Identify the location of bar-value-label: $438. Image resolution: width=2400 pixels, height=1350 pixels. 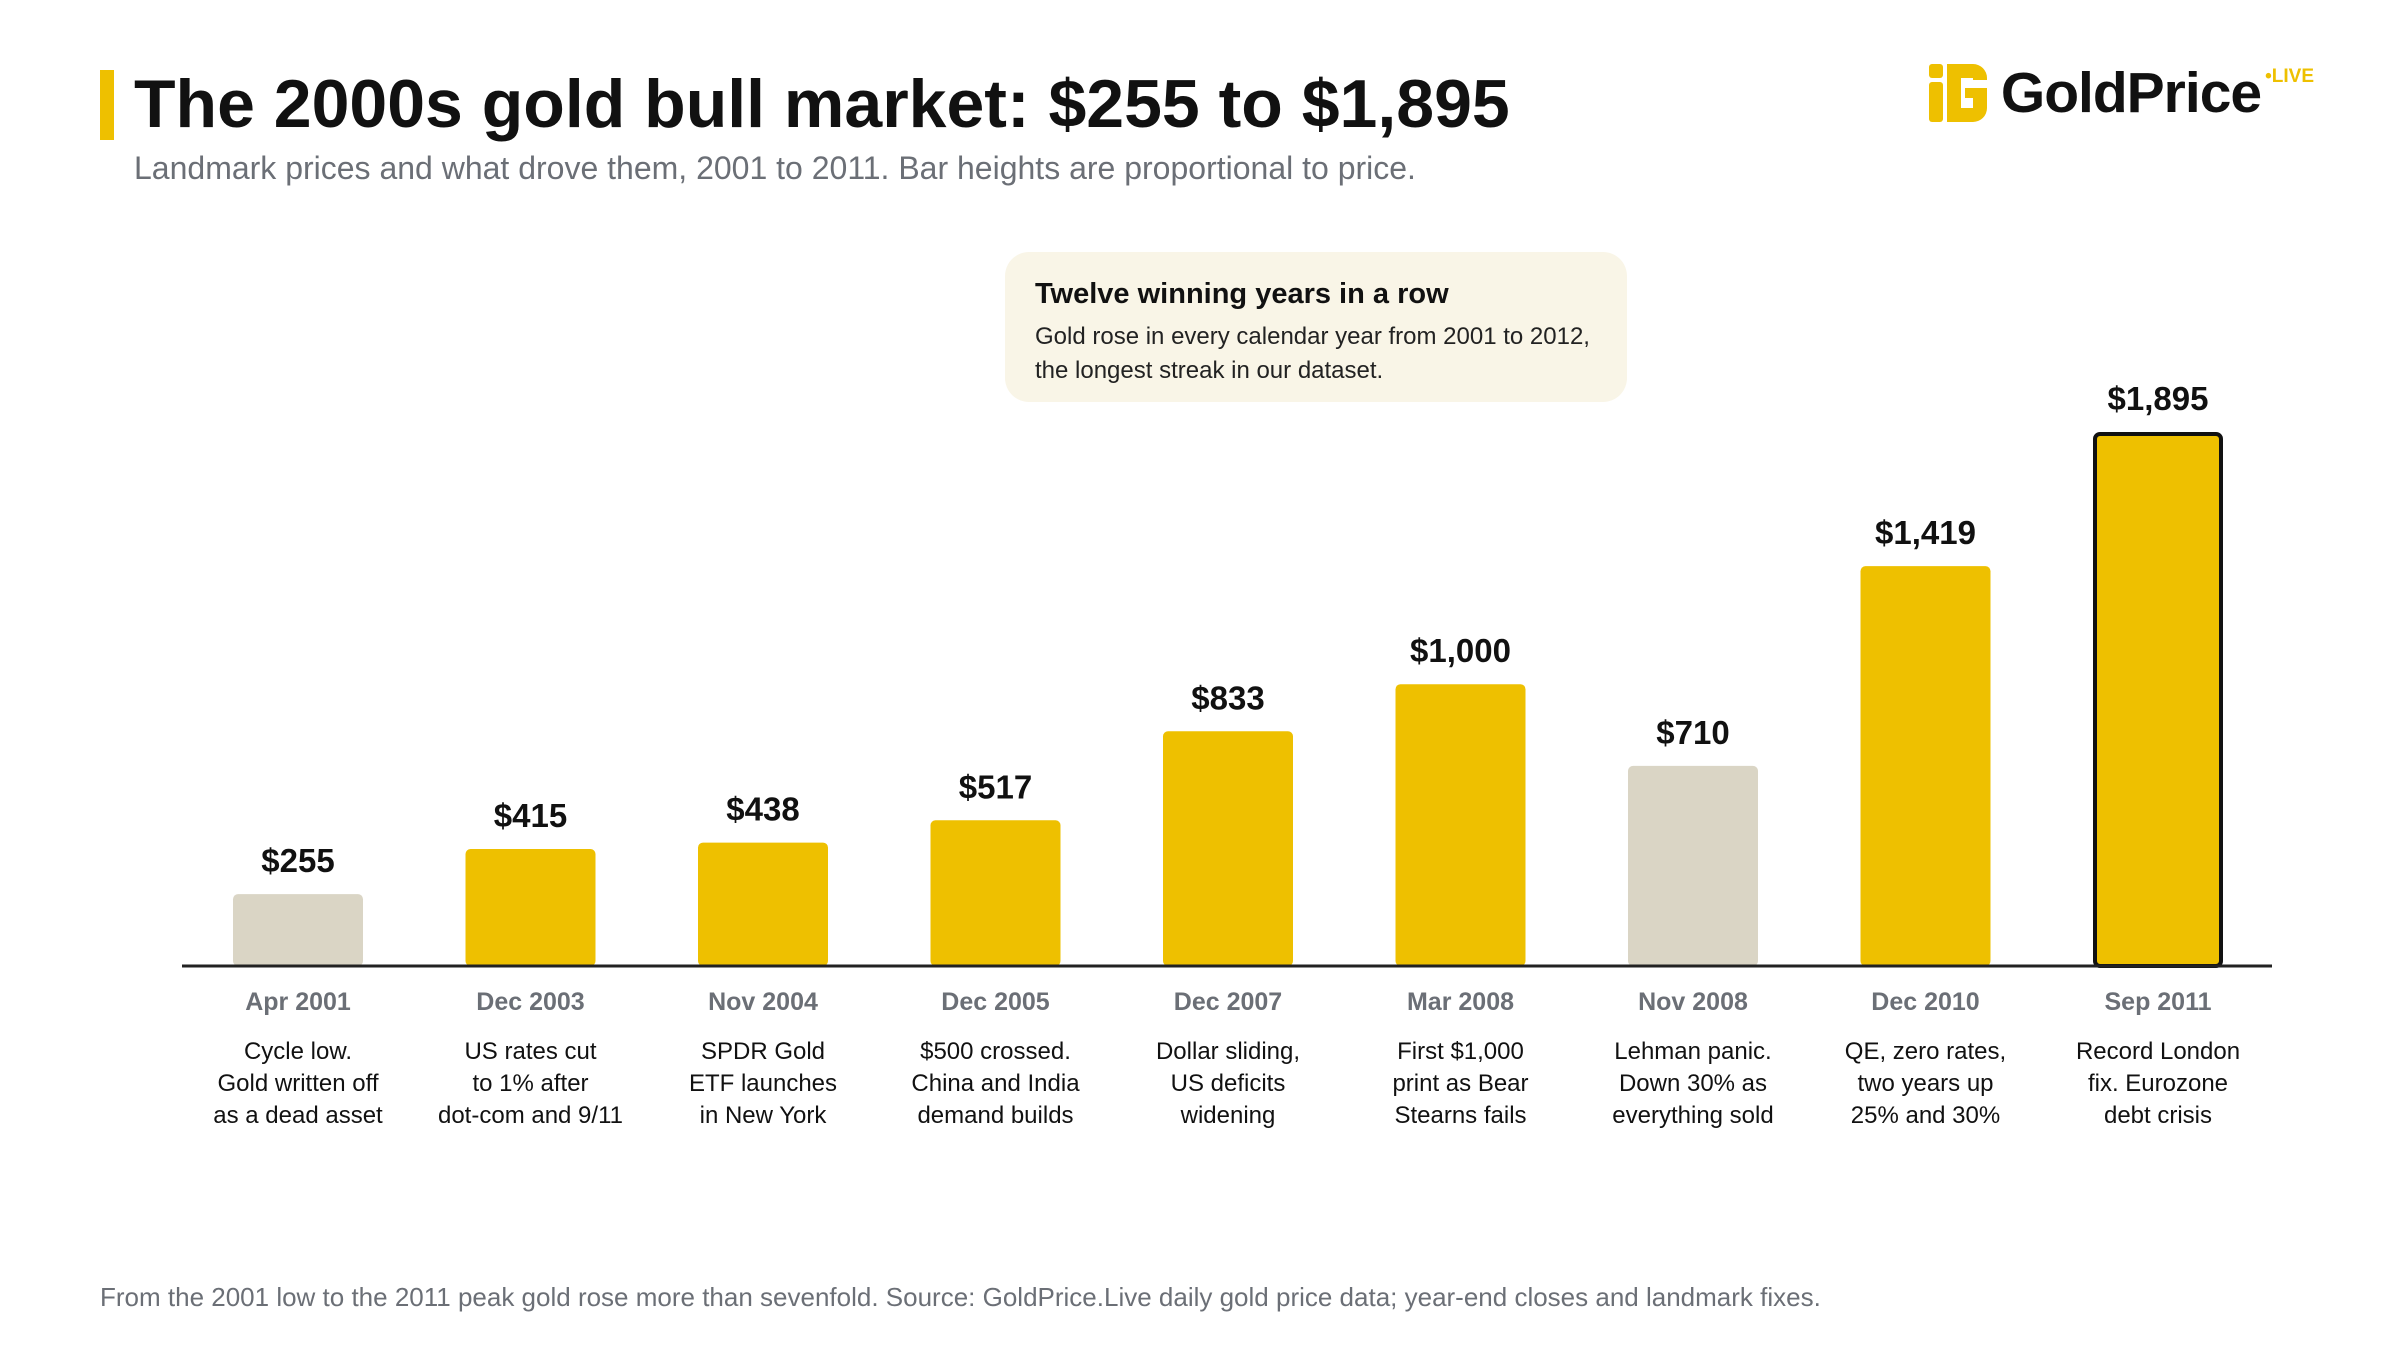
(762, 809).